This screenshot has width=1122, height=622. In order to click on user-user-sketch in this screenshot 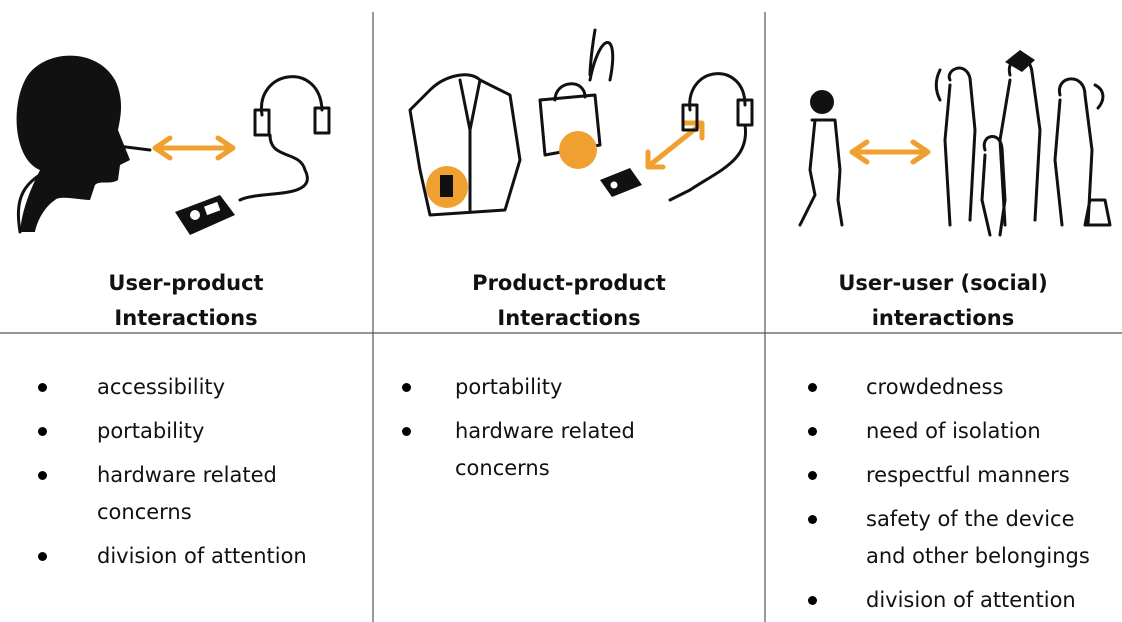, I will do `click(955, 143)`.